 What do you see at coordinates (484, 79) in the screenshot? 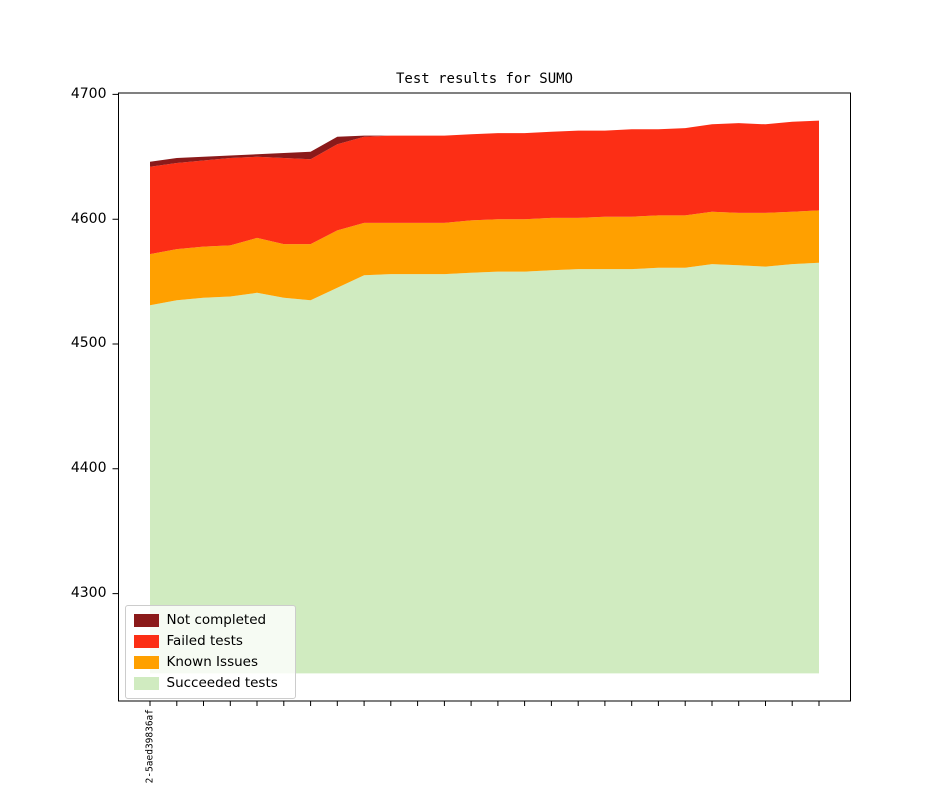
I see `chart-title: Test results for SUMO` at bounding box center [484, 79].